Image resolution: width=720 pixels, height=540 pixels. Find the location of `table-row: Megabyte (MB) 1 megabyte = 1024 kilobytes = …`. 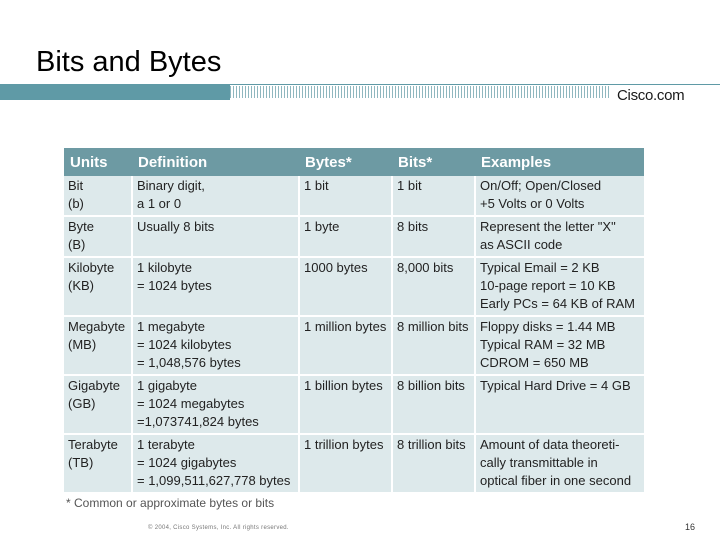

table-row: Megabyte (MB) 1 megabyte = 1024 kilobytes = … is located at coordinates (354, 346).